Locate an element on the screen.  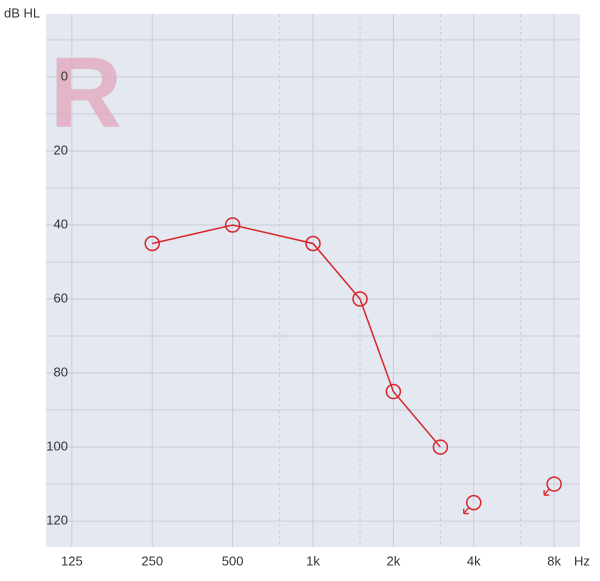
y-axis-label: dB HL is located at coordinates (22, 12).